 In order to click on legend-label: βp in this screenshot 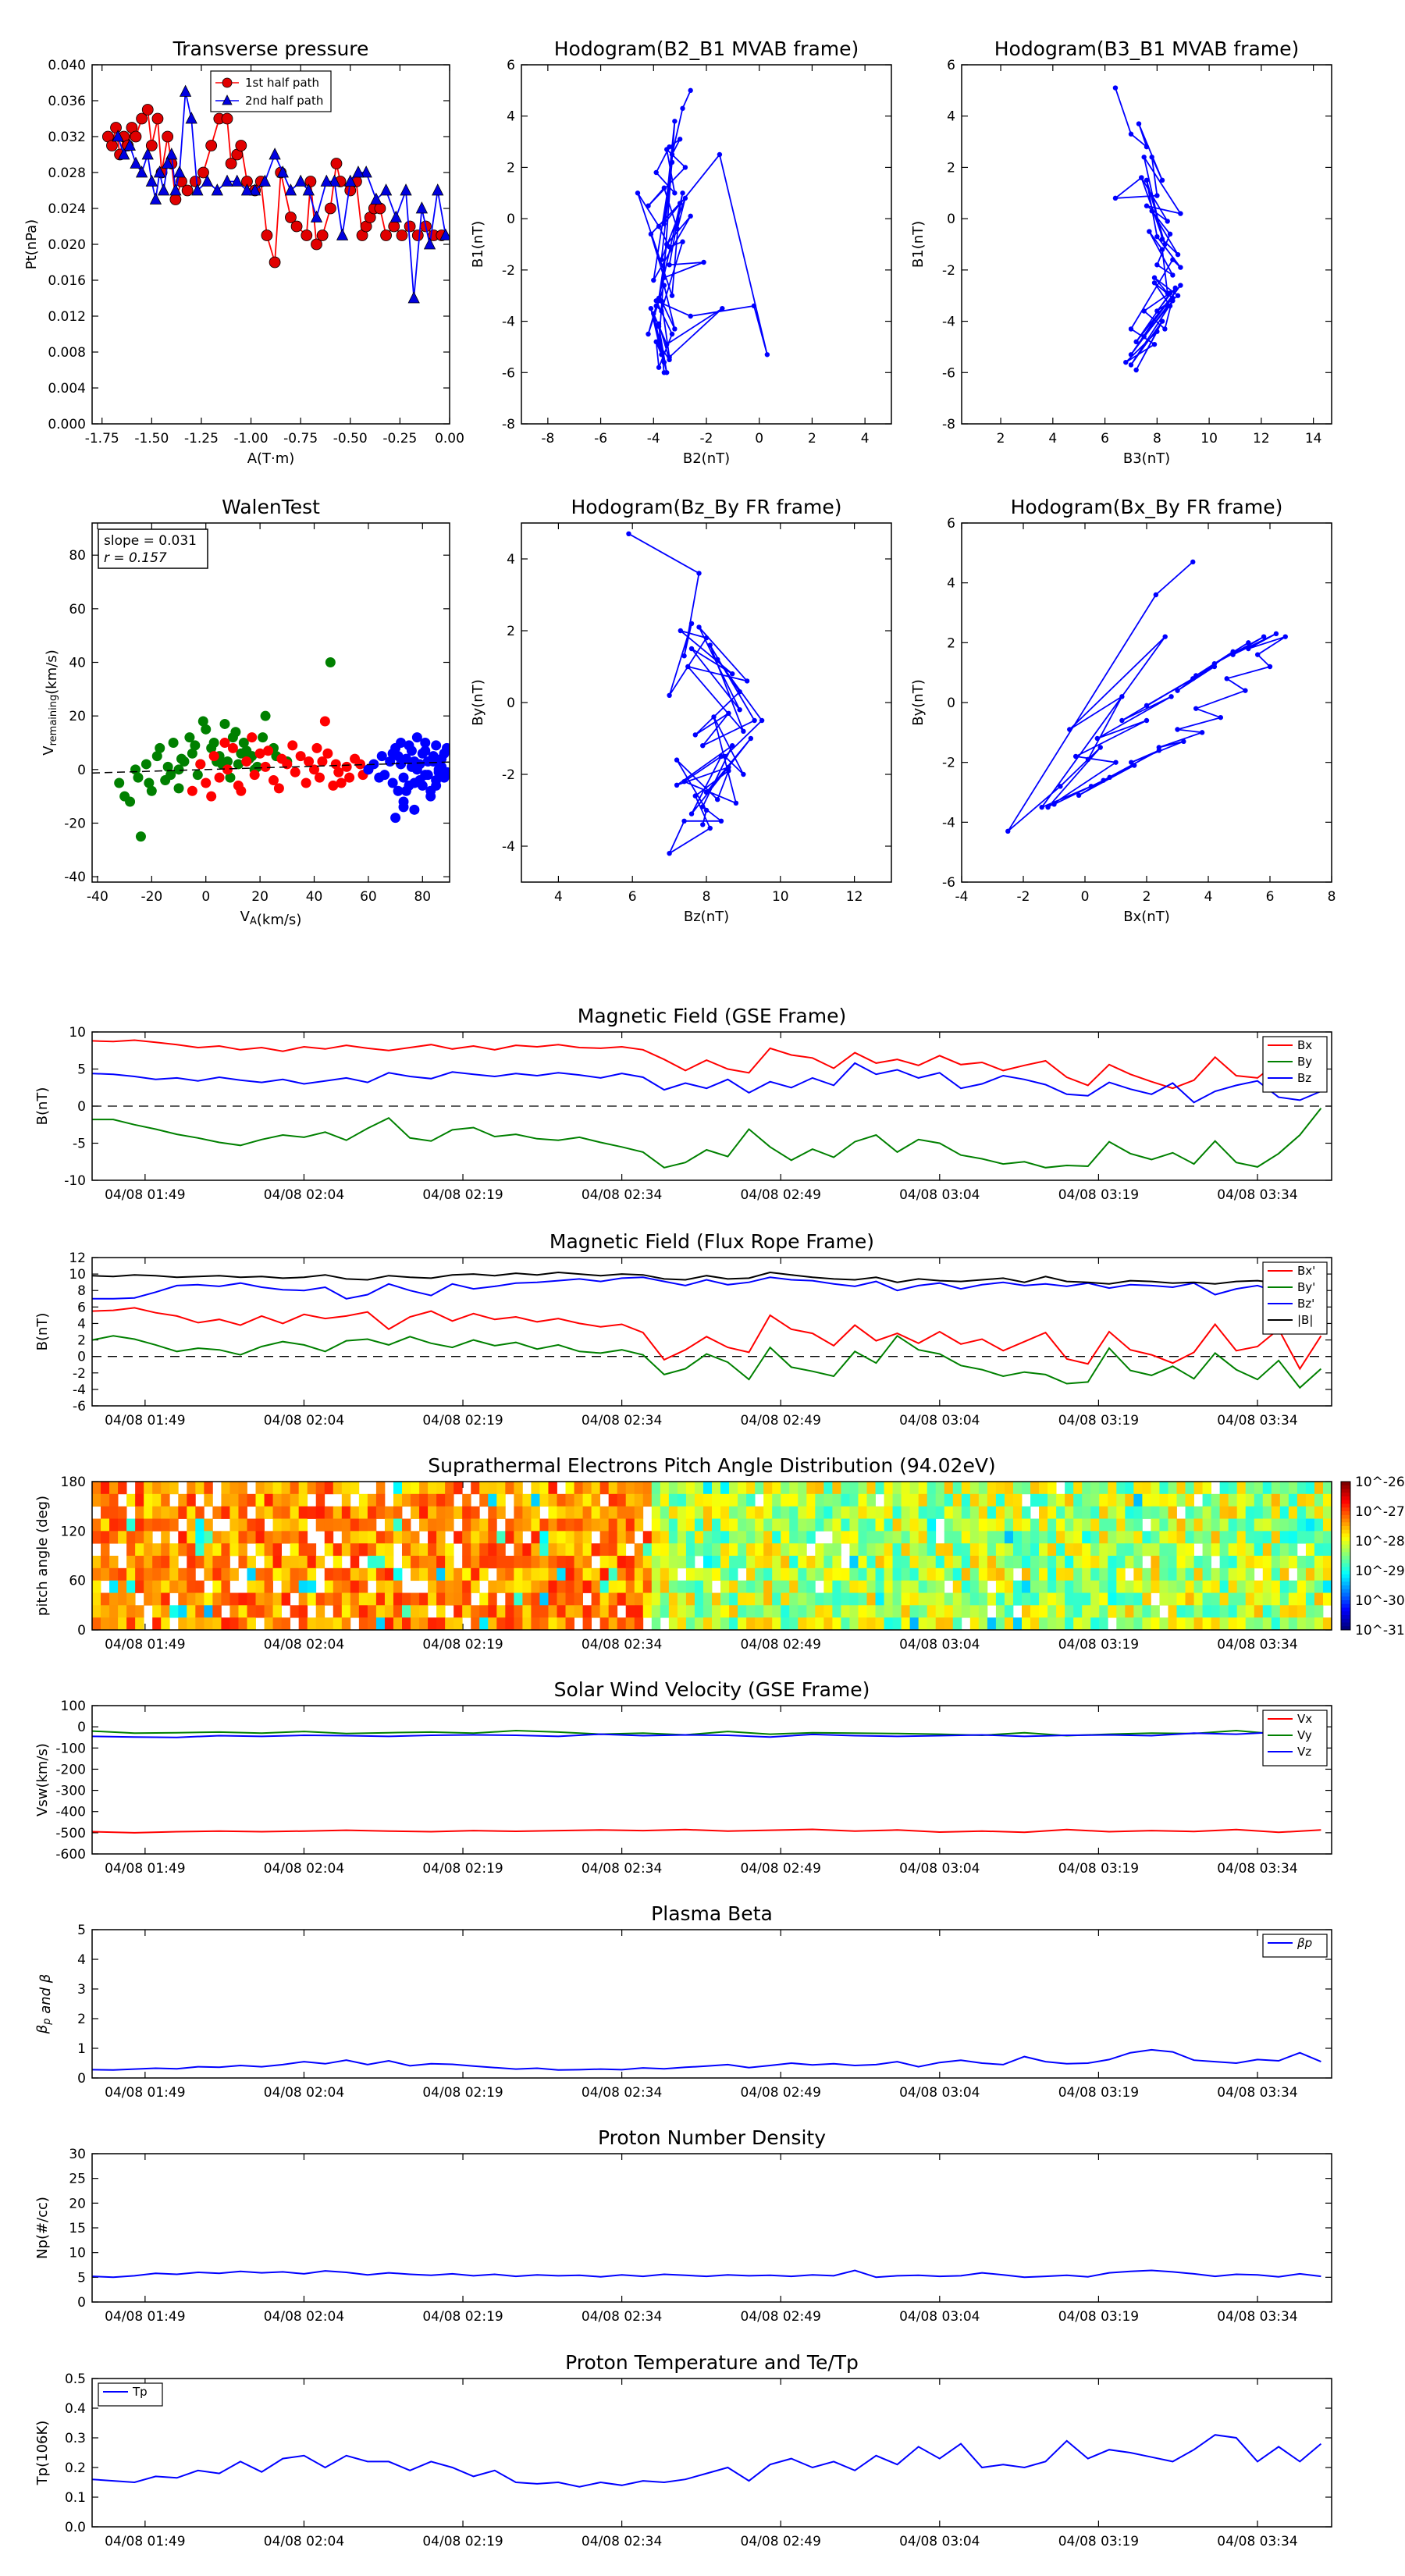, I will do `click(1304, 1943)`.